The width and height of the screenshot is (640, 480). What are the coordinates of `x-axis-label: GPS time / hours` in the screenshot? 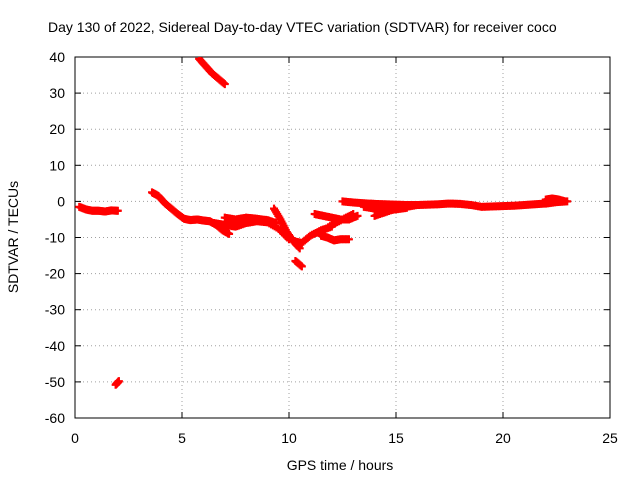 It's located at (340, 465).